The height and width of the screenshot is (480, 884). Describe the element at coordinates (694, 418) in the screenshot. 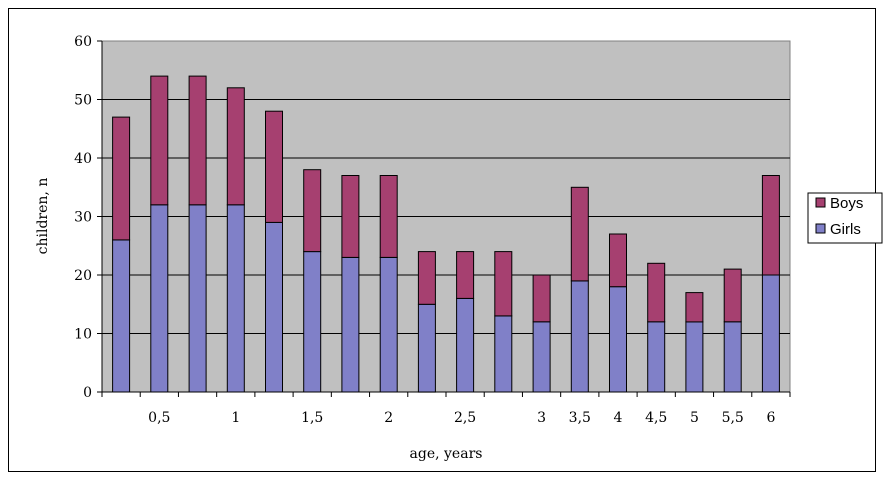

I see `x-tick-label: 5` at that location.